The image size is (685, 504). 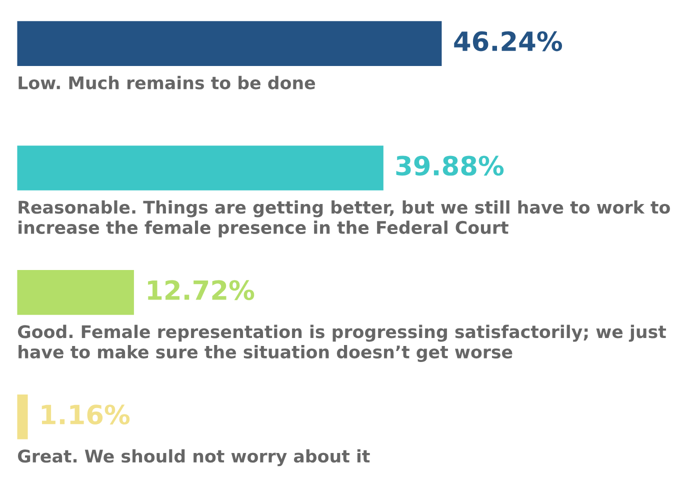 I want to click on y-tick-label: Reasonable. Things are getting better, but we still have to work to increase the female presence in the Federal Court, so click(x=344, y=219).